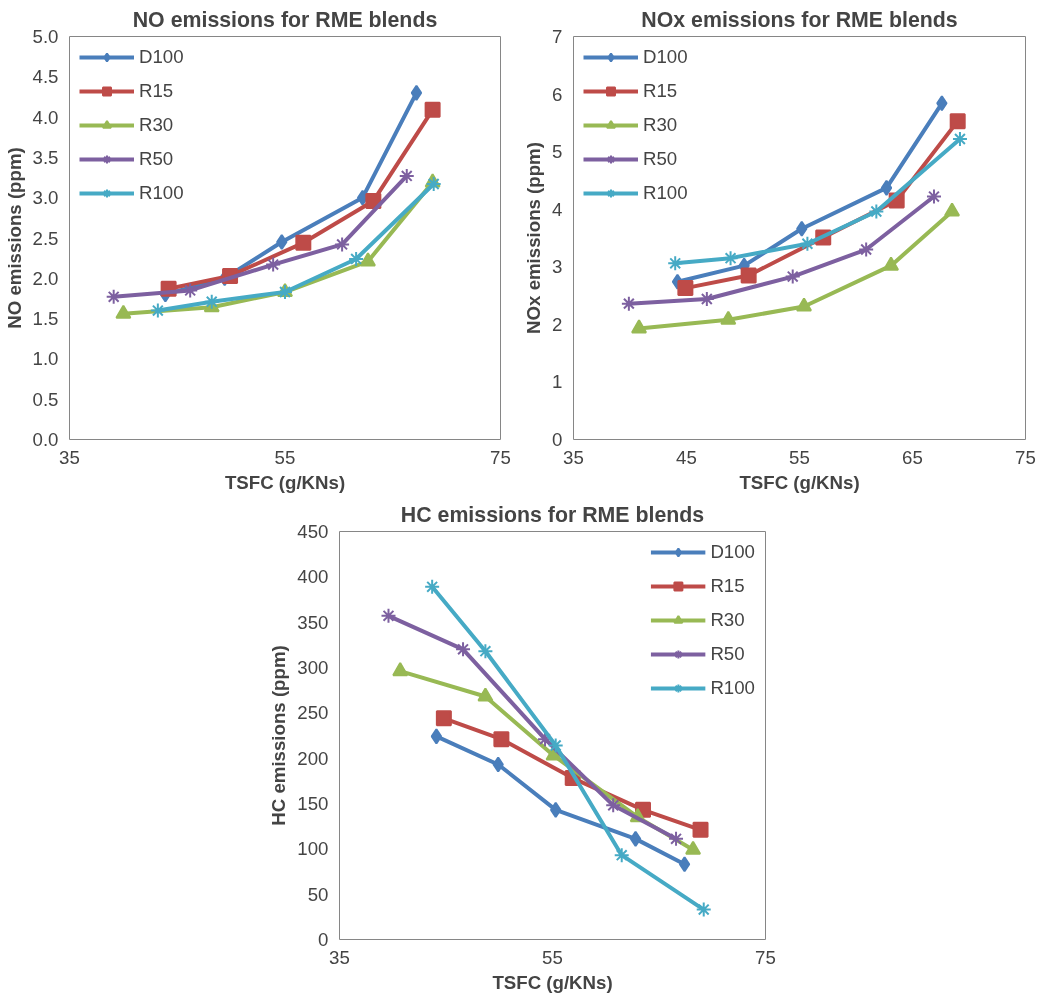  Describe the element at coordinates (45, 399) in the screenshot. I see `y-tick-label: 0.5` at that location.